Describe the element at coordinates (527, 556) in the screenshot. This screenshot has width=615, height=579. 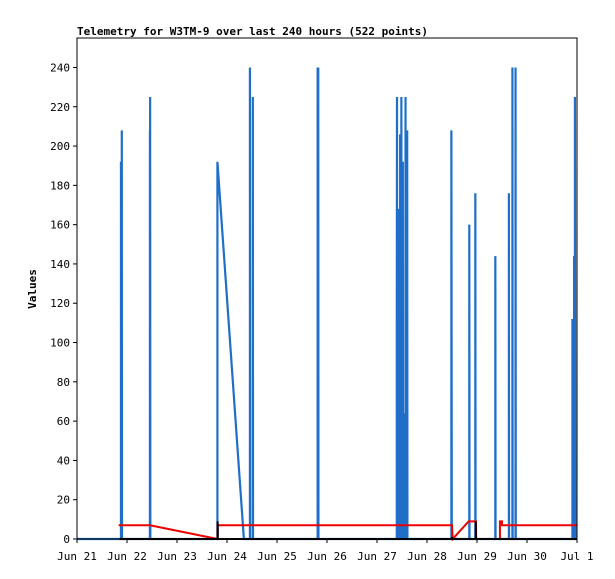
I see `x-tick-label: Jun 30` at that location.